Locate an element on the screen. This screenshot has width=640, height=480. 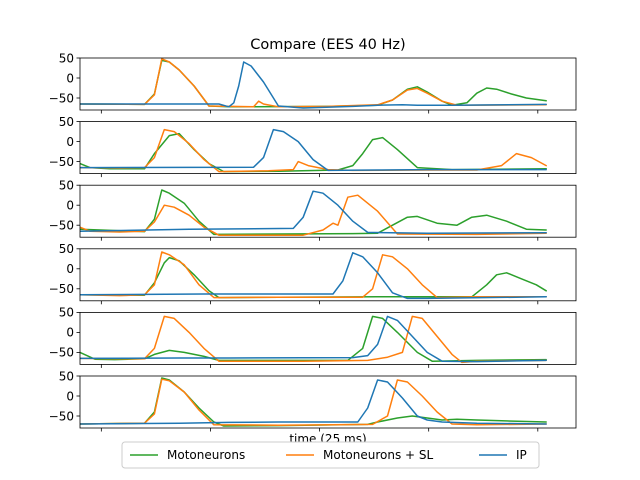
legend: Motoneurons Motoneurons + SL IP is located at coordinates (330, 455).